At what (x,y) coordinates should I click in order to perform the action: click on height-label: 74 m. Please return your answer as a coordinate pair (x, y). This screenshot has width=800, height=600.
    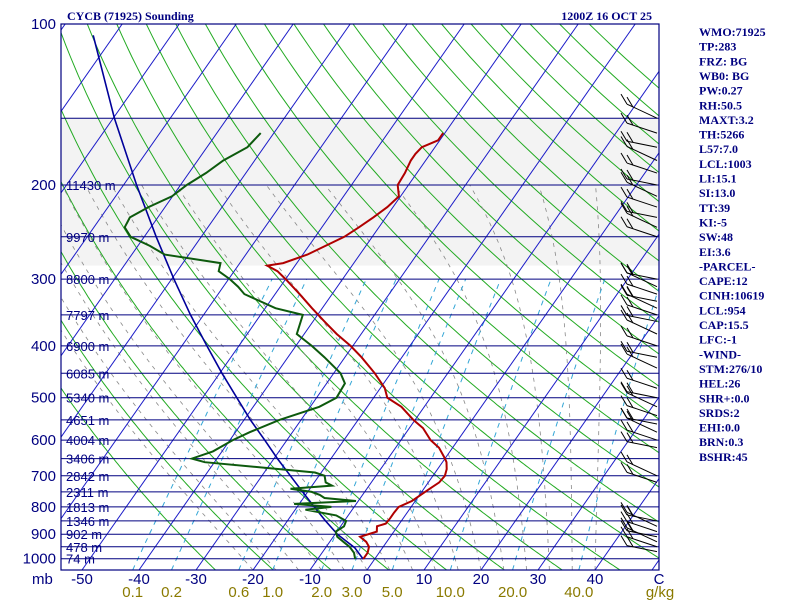
    Looking at the image, I should click on (80, 559).